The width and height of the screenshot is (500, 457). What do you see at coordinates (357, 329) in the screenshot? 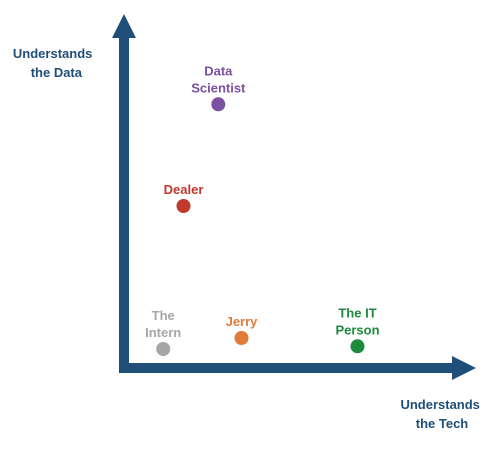
I see `data-point-label-line: Person` at bounding box center [357, 329].